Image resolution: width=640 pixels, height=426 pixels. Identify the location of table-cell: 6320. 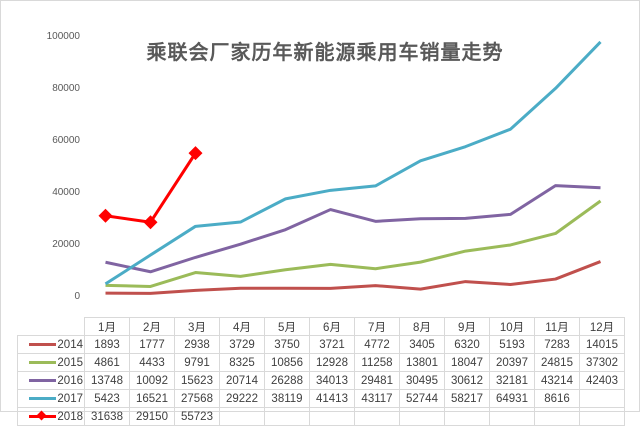
(467, 344).